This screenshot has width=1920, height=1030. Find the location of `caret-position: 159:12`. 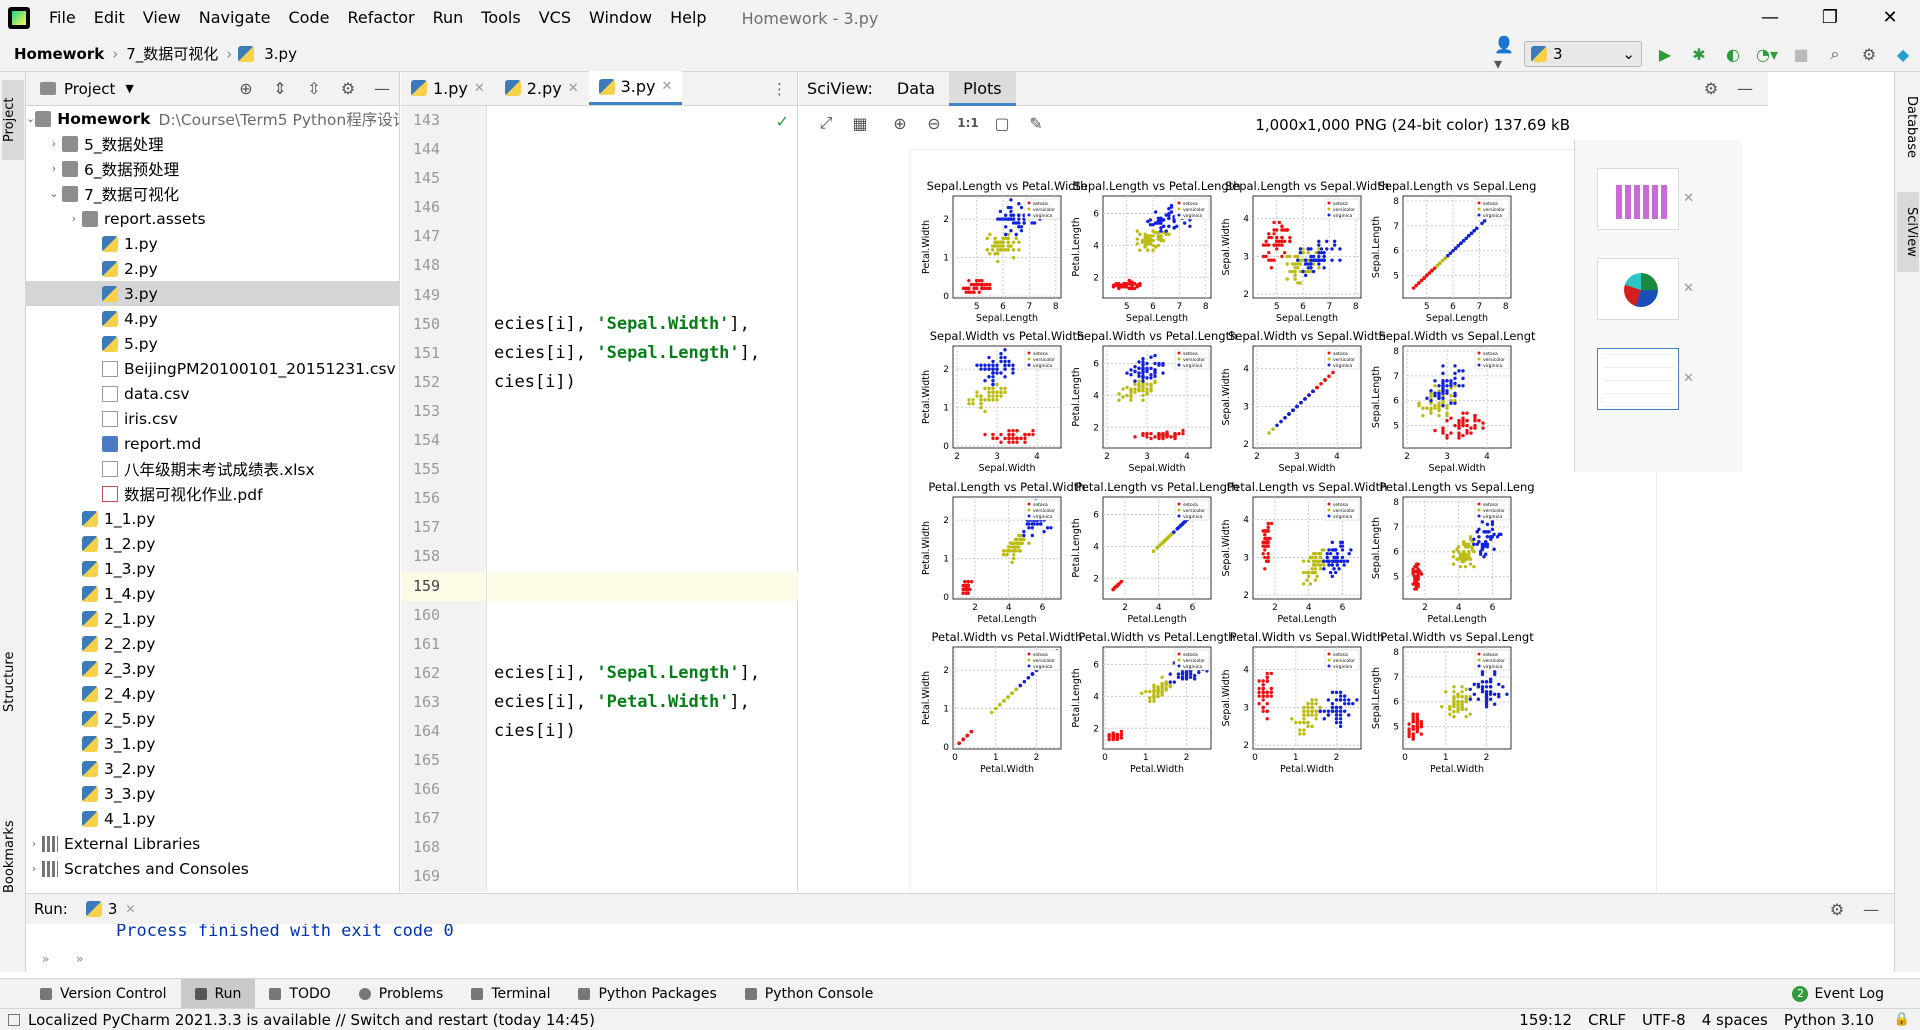

caret-position: 159:12 is located at coordinates (1546, 1019).